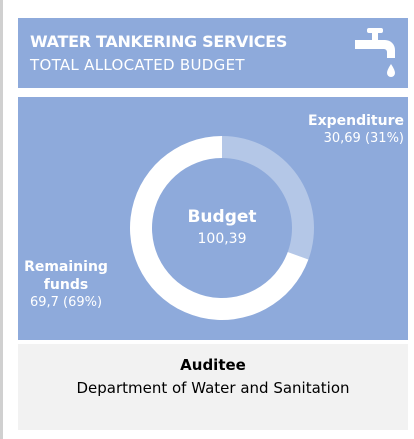 Image resolution: width=414 pixels, height=439 pixels. I want to click on slice-label: Expenditure 30,69 (31%), so click(356, 130).